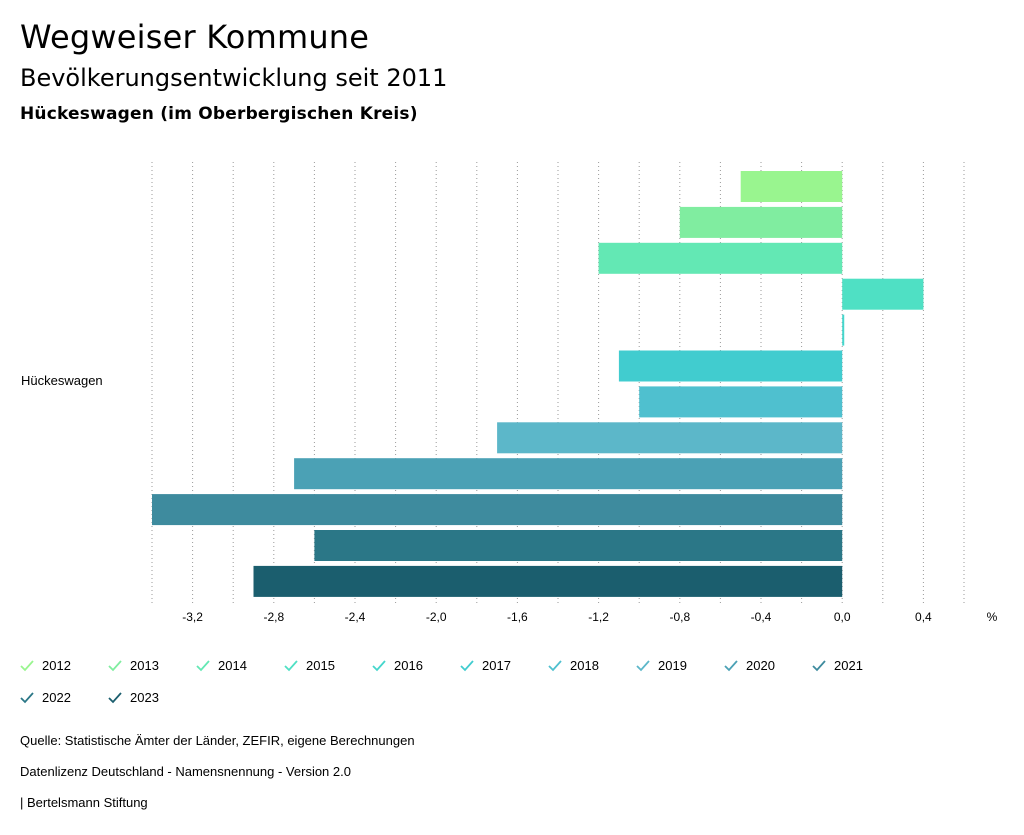  I want to click on legend-item-2016: 2016, so click(397, 665).